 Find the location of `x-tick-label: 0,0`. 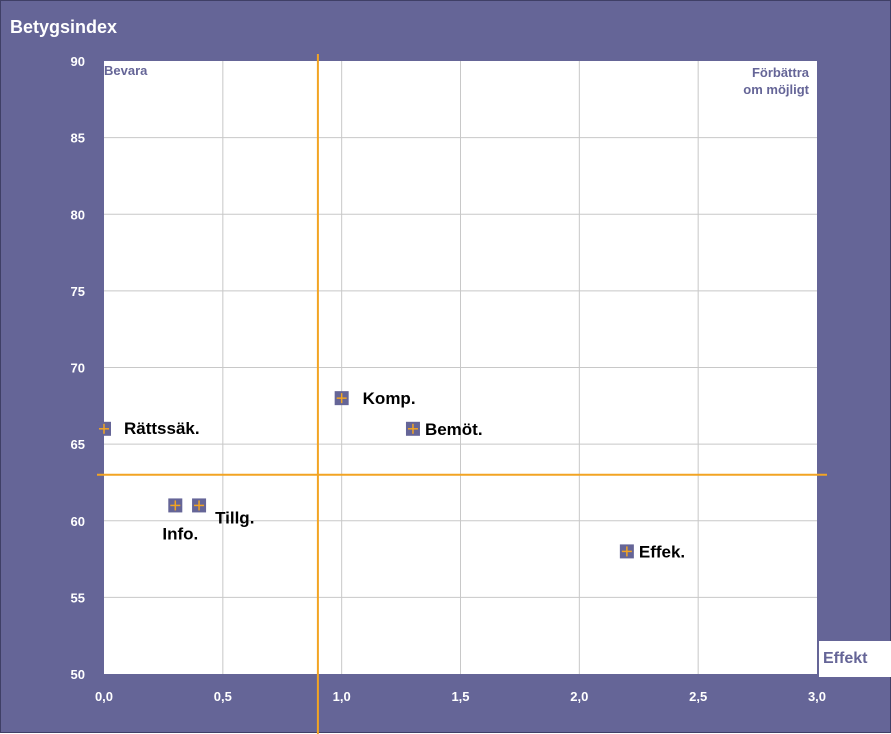

x-tick-label: 0,0 is located at coordinates (104, 696).